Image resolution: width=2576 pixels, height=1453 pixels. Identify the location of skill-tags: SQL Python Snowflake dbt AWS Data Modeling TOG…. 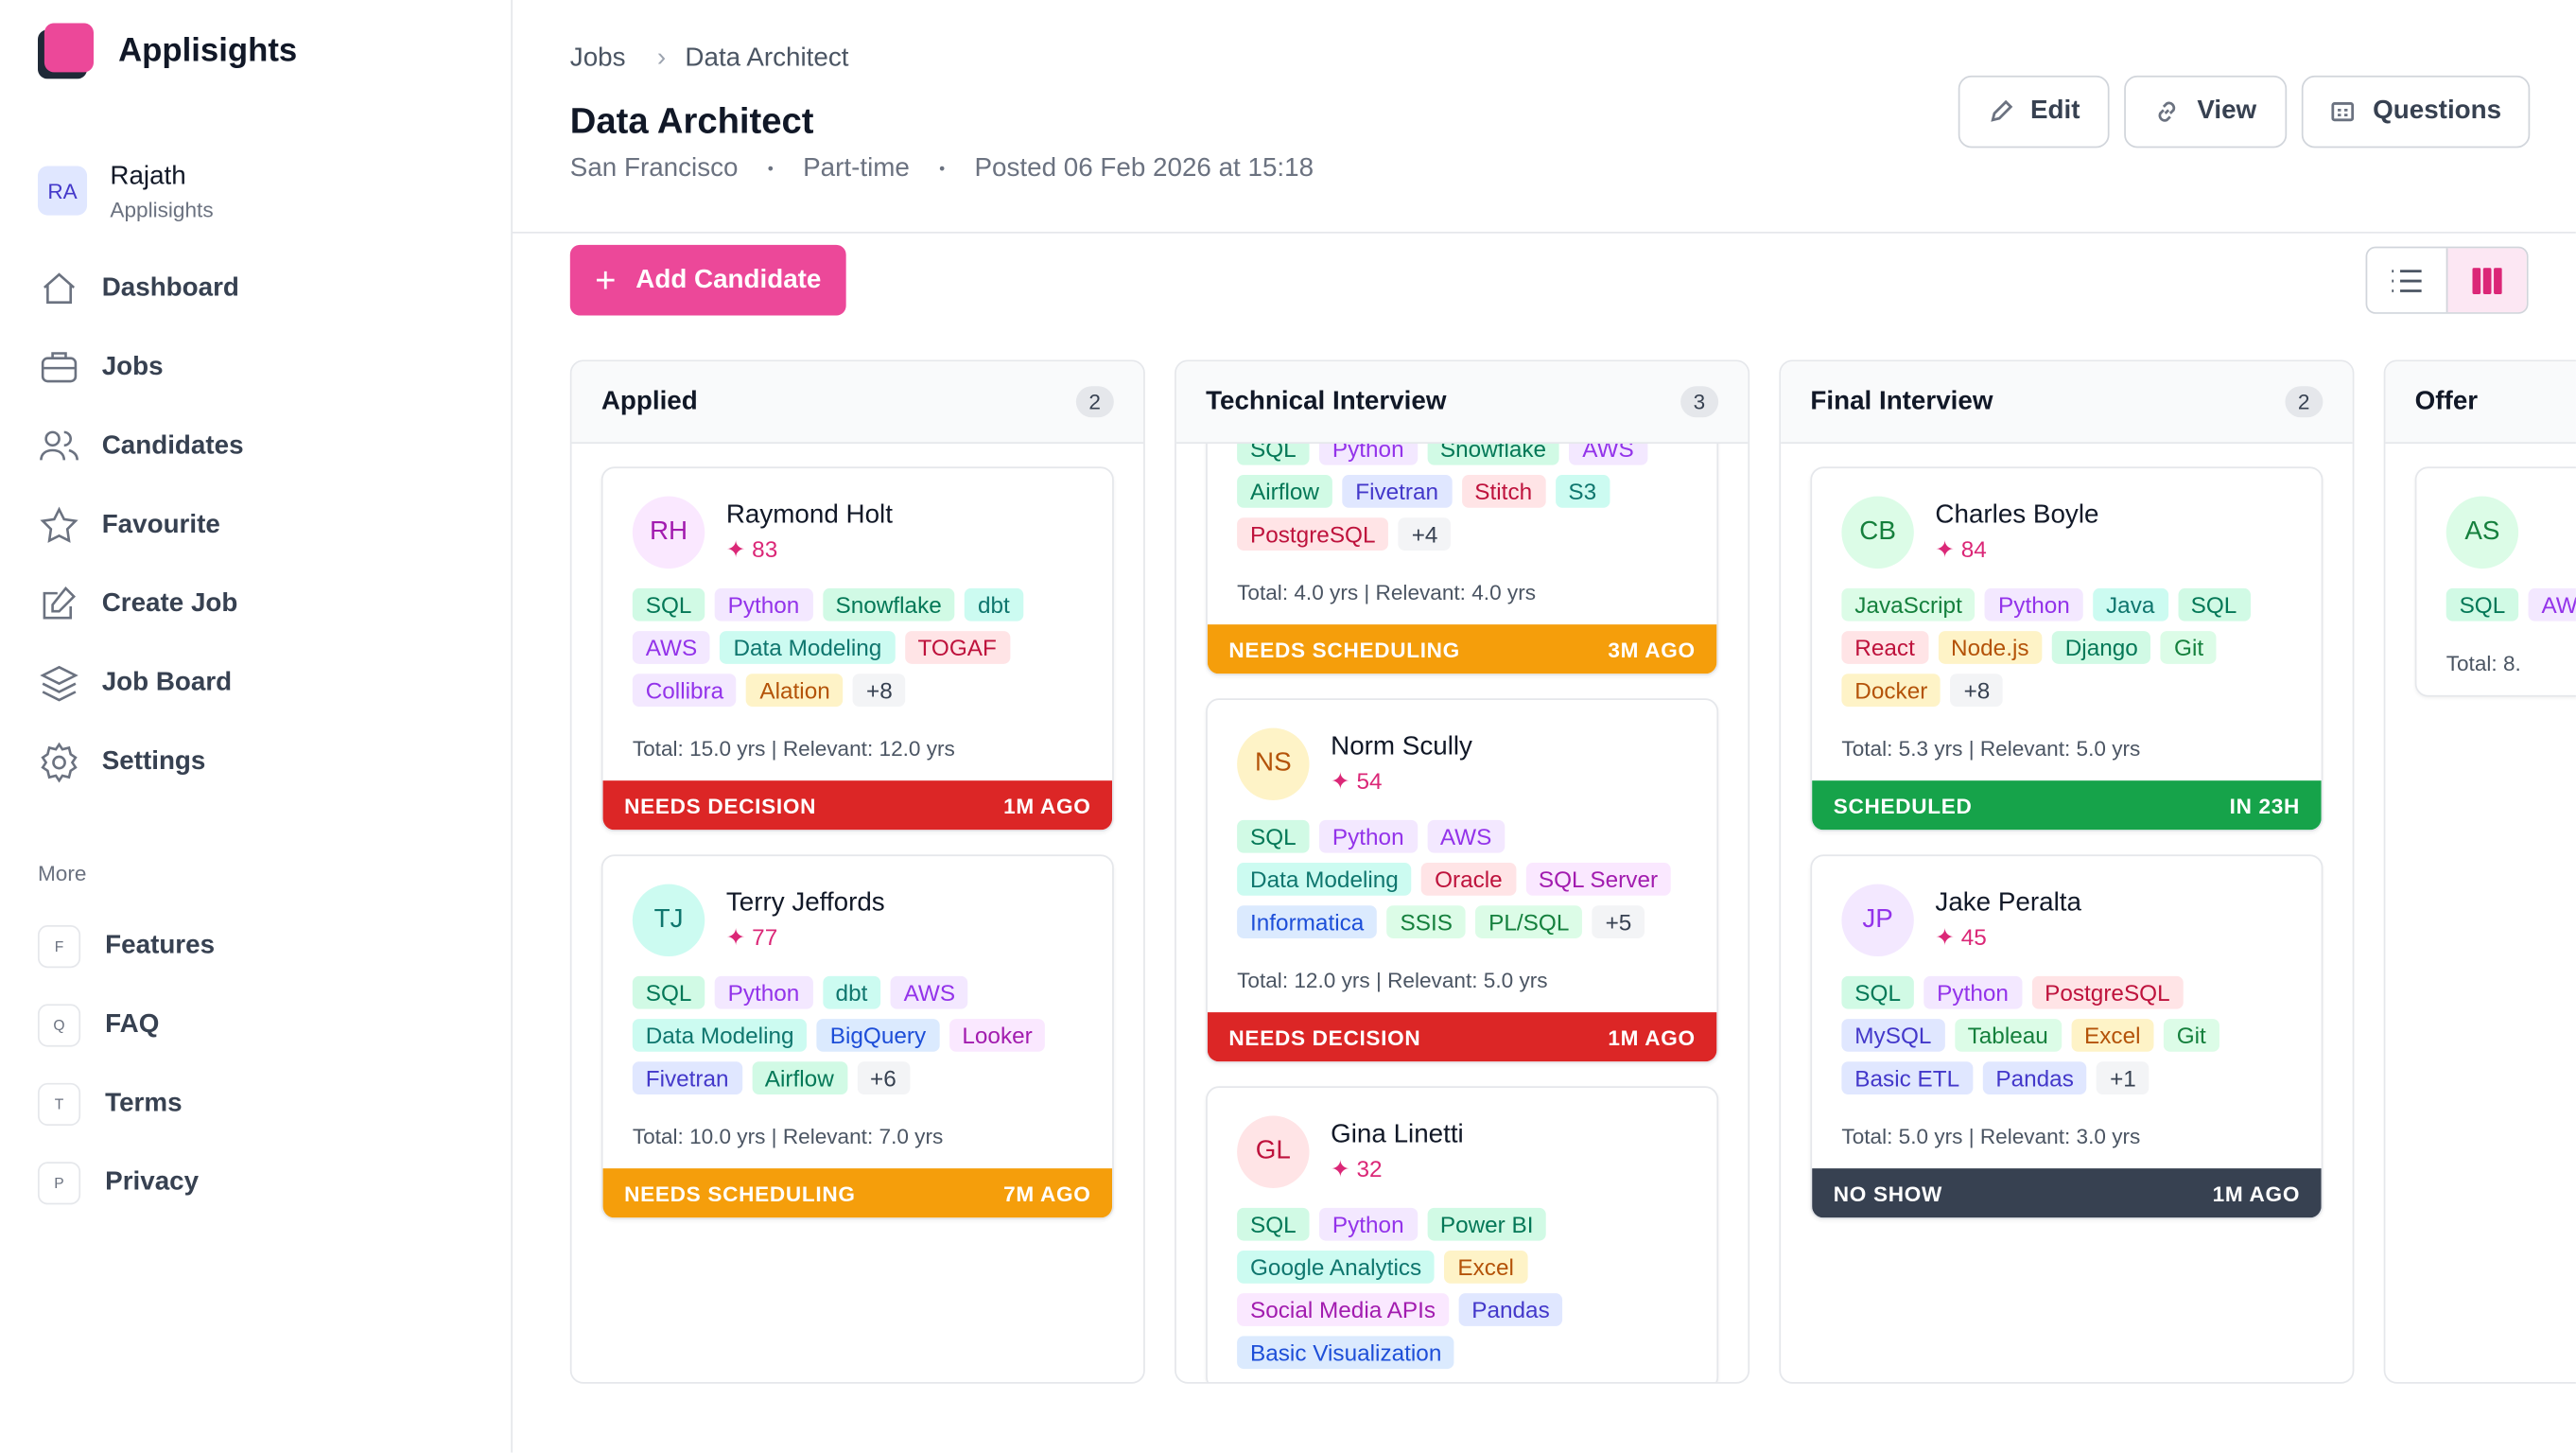
(857, 647).